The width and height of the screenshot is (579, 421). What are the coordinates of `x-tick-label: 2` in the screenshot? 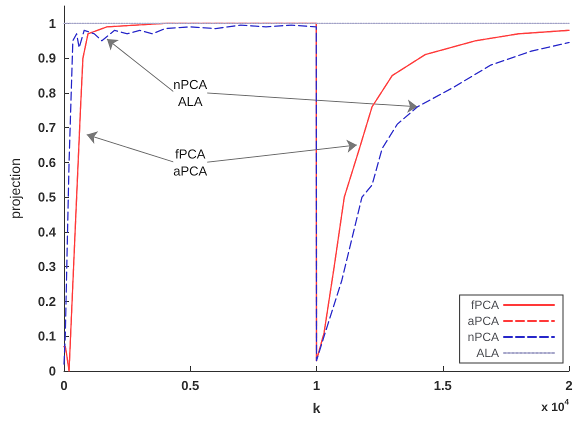 It's located at (569, 385).